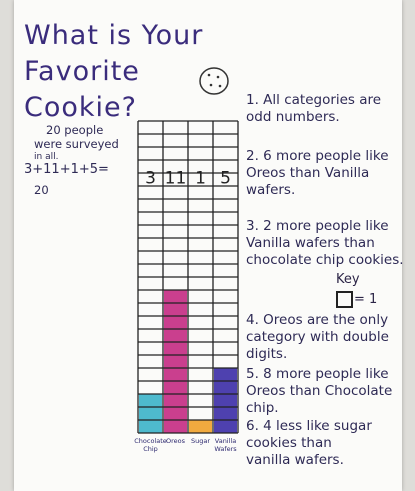  Describe the element at coordinates (314, 108) in the screenshot. I see `statement: 1. All categories are odd numbers.` at that location.